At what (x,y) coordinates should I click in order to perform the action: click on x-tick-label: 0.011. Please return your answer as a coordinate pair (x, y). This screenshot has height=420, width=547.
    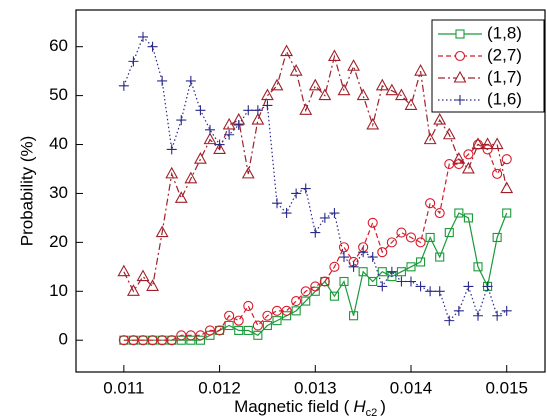
    Looking at the image, I should click on (123, 387).